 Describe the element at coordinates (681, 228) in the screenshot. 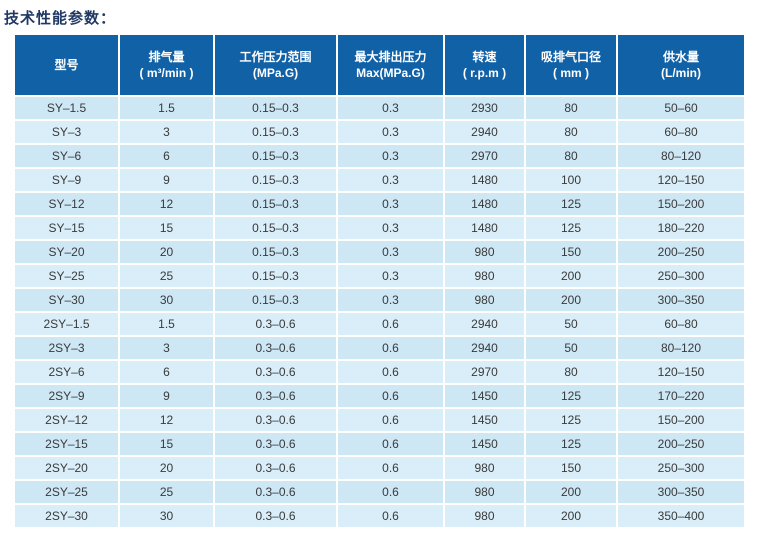

I see `table-cell: 180–220` at that location.